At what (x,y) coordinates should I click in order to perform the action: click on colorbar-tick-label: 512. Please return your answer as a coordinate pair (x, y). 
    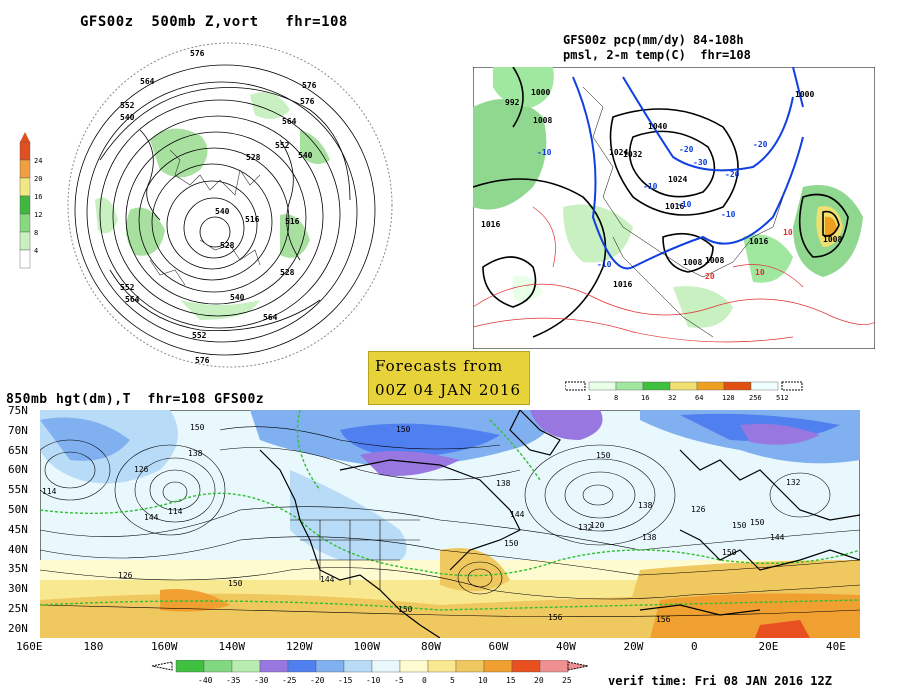
    Looking at the image, I should click on (782, 398).